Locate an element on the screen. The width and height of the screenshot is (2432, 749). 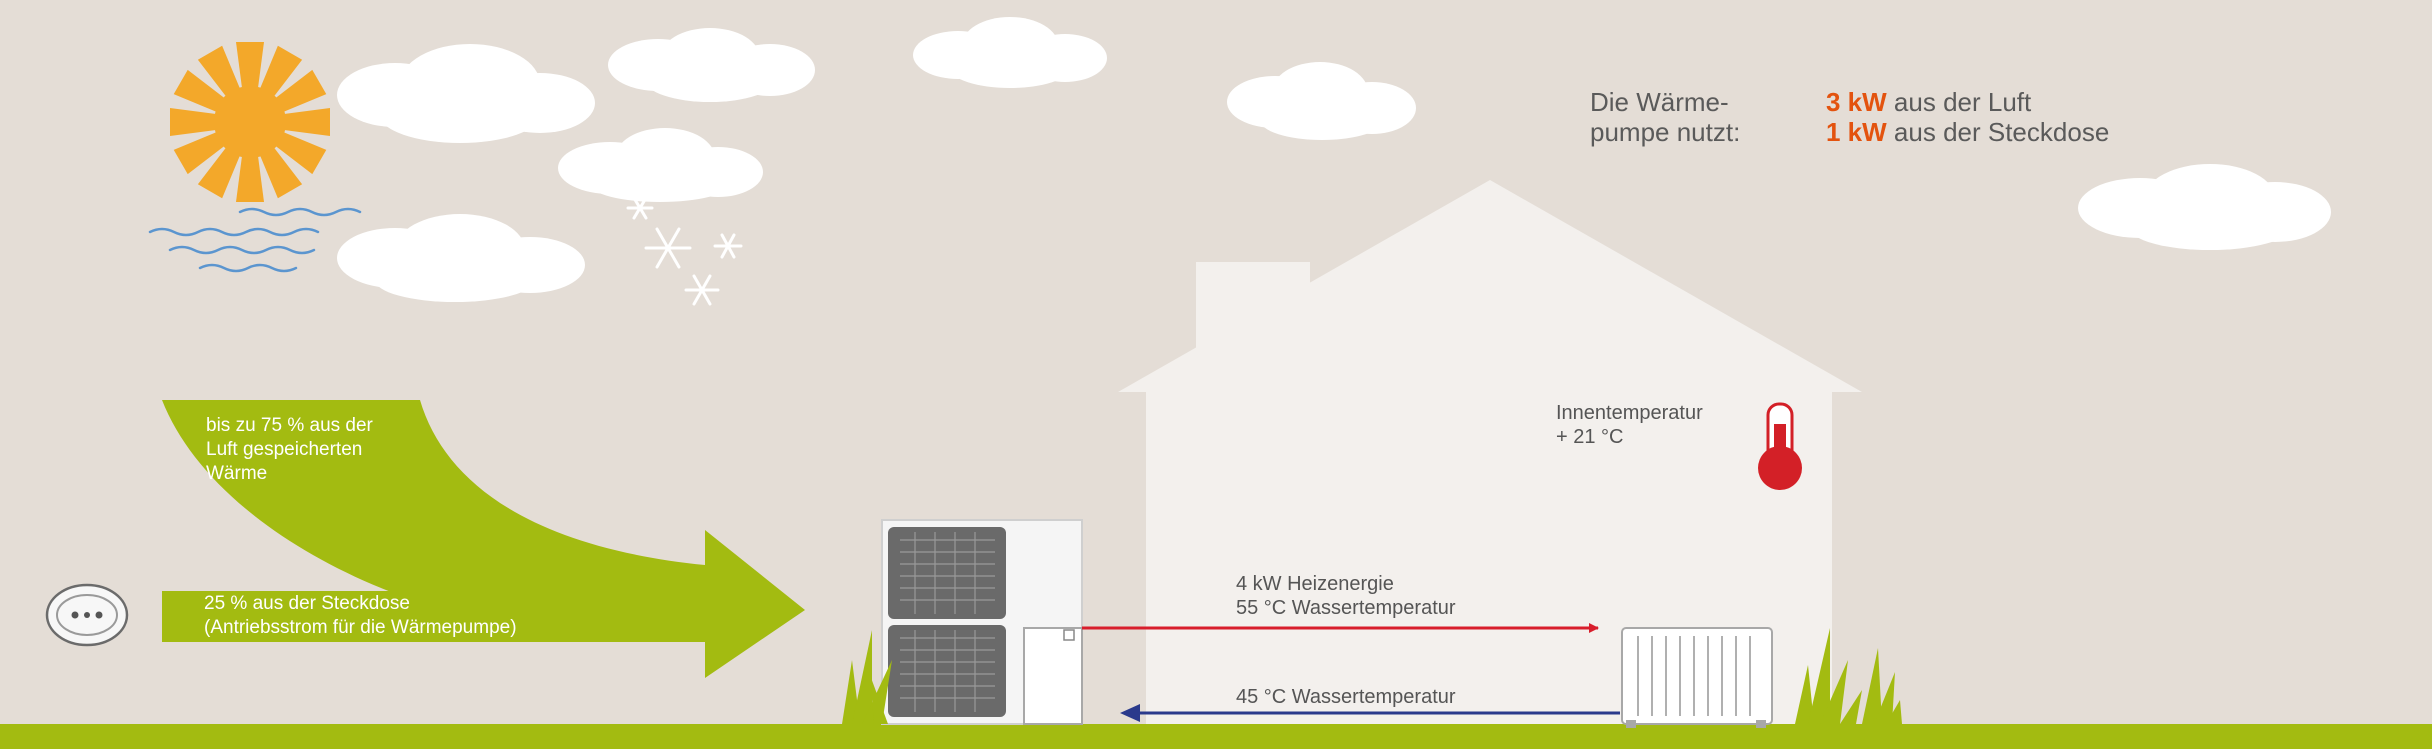
air-share-line2: Luft gespeicherten is located at coordinates (284, 449).